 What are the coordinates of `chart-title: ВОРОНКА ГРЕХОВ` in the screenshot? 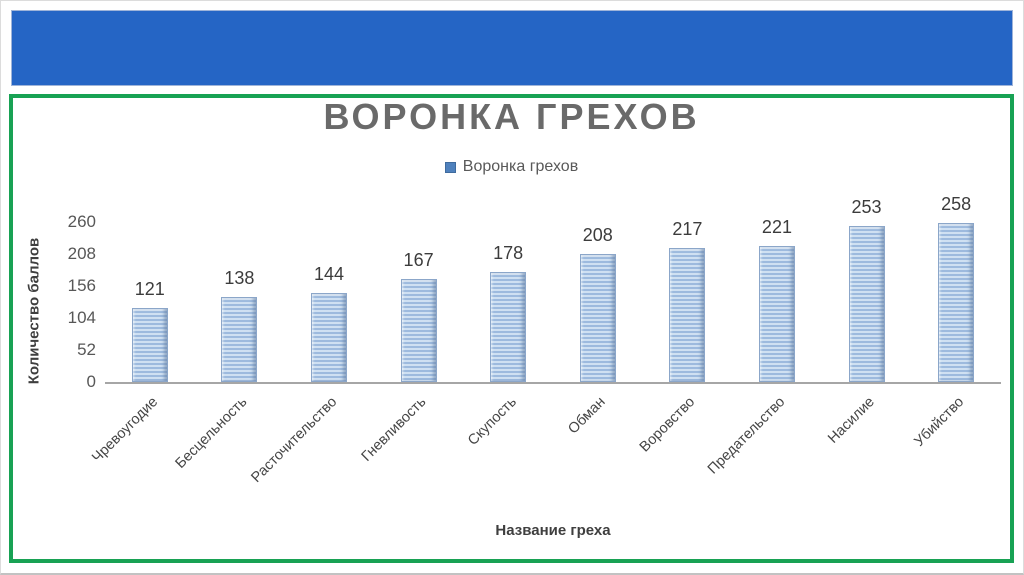 It's located at (511, 116).